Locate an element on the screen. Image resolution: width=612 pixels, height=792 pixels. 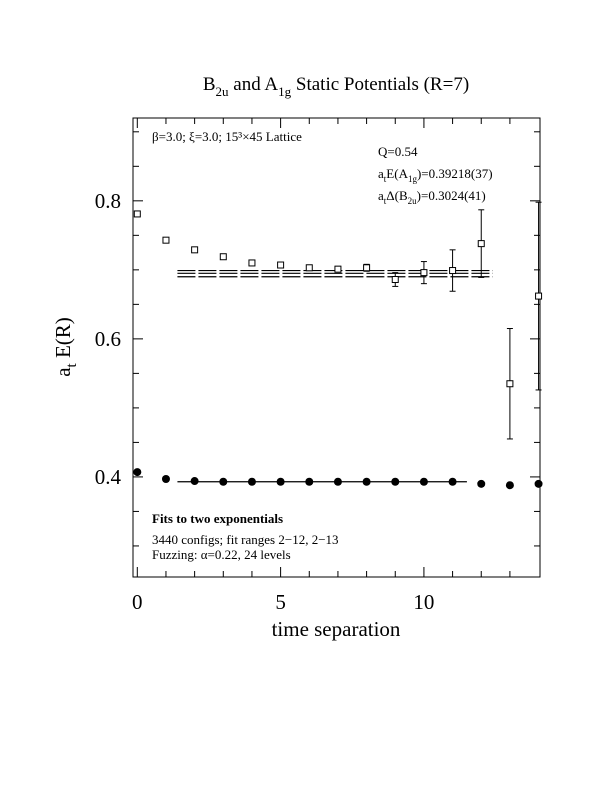
annotation: Fits to two exponentials is located at coordinates (217, 518).